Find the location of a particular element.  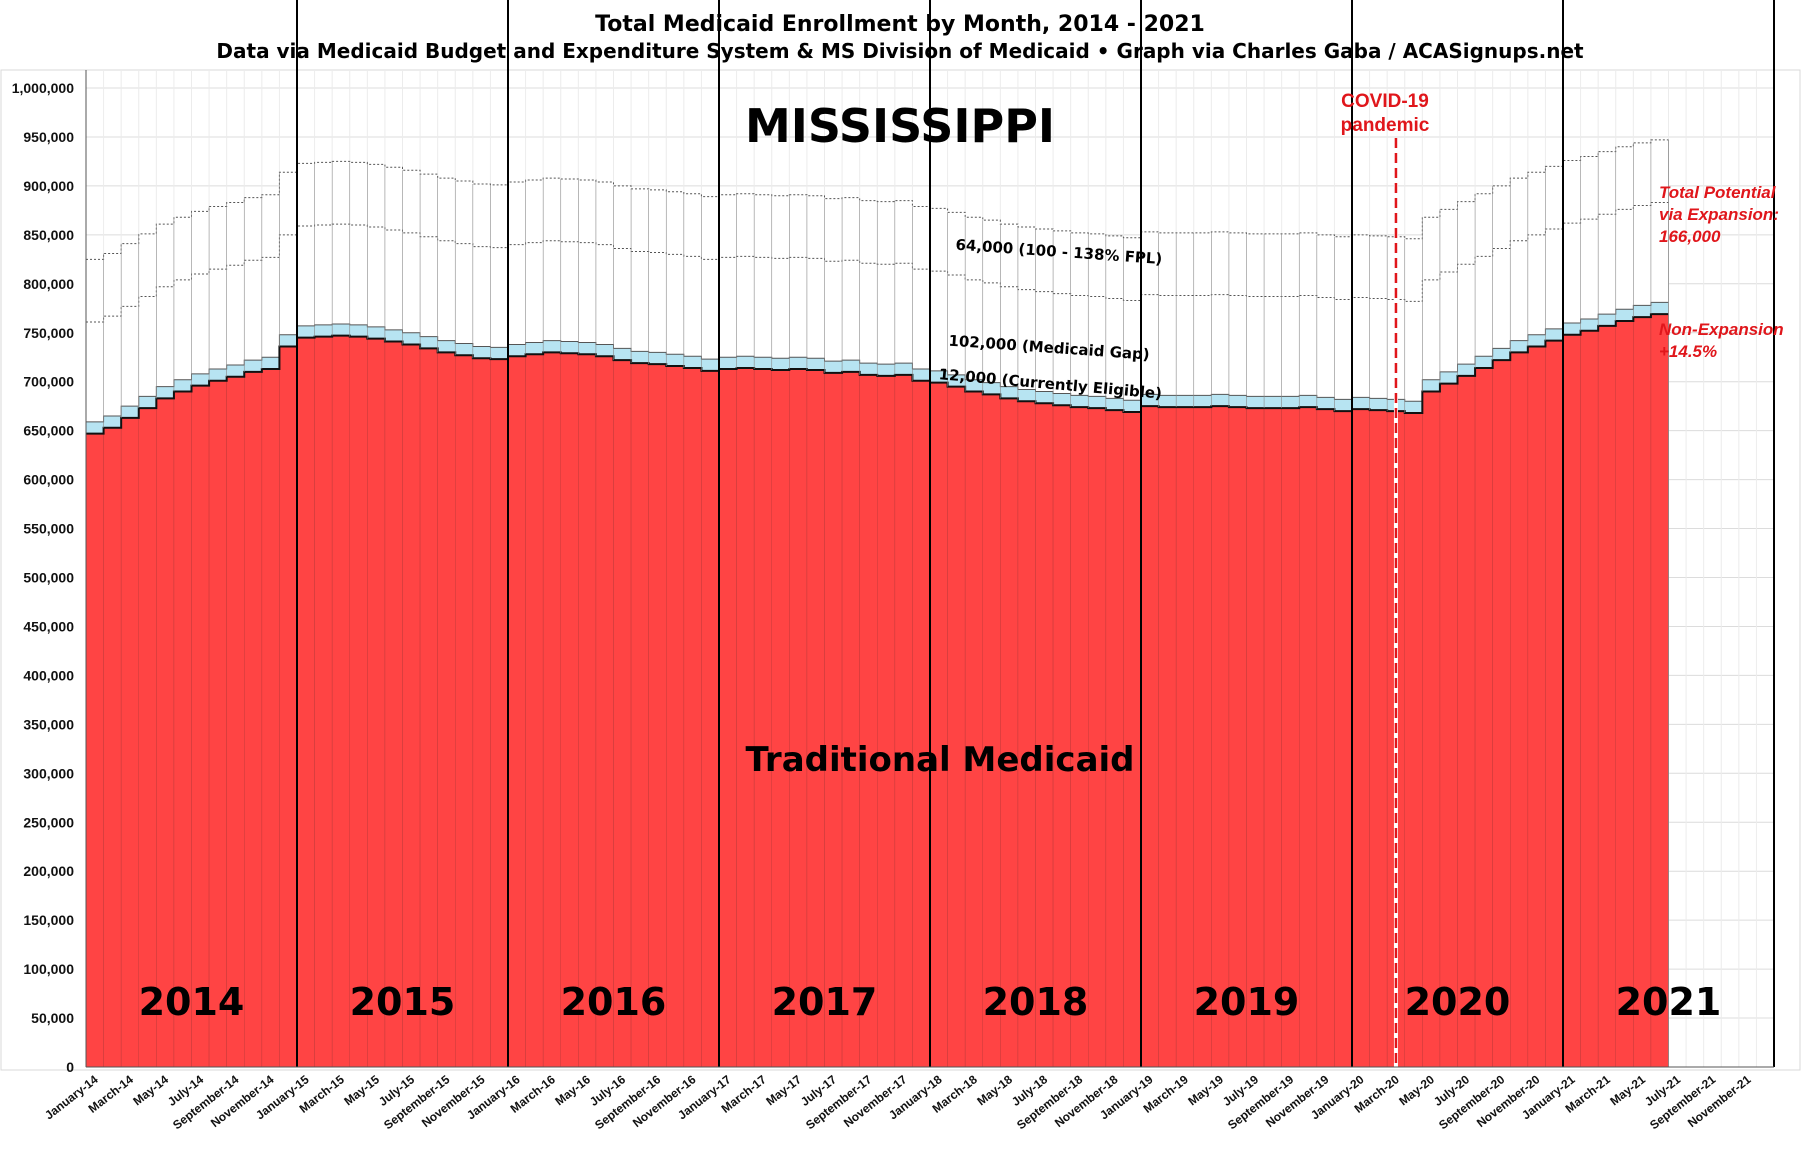

year-label: 2017 is located at coordinates (825, 1002).